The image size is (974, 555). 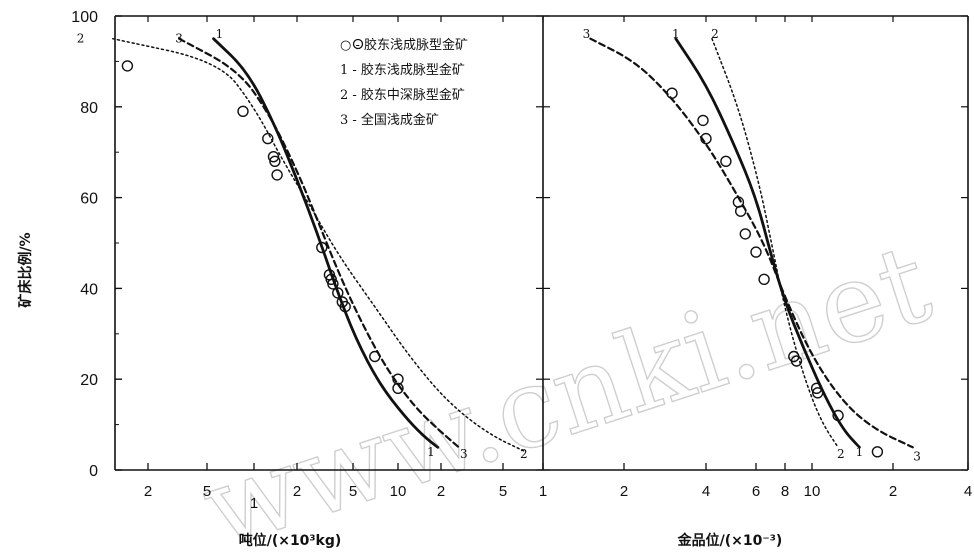 What do you see at coordinates (402, 70) in the screenshot?
I see `legend-entry-1: 1 - 胶东浅成脉型金矿` at bounding box center [402, 70].